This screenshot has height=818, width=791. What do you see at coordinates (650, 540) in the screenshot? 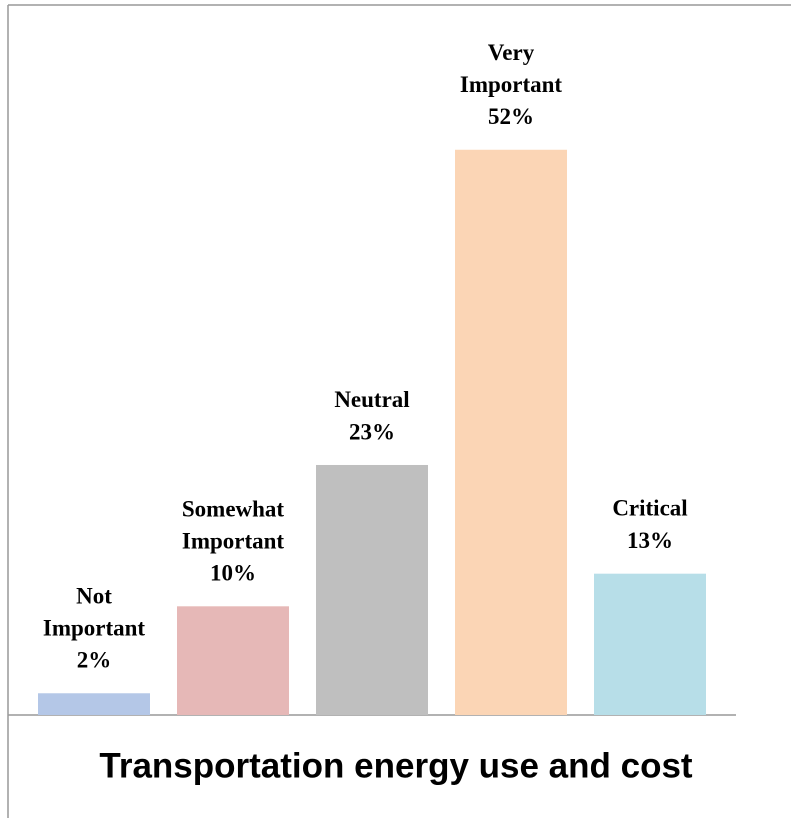
I see `value-label: 13%` at bounding box center [650, 540].